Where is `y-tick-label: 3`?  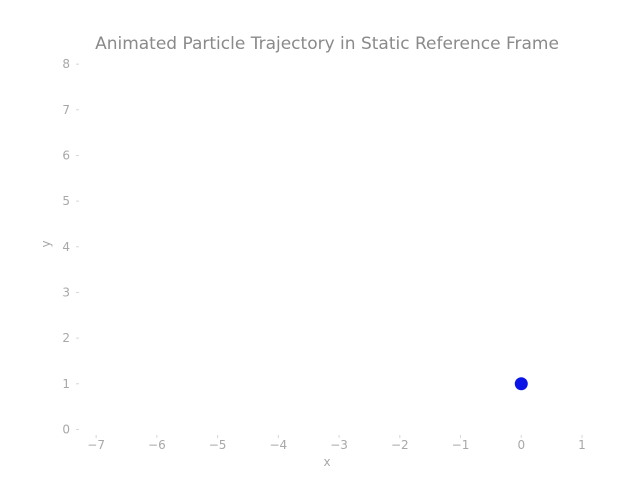 y-tick-label: 3 is located at coordinates (66, 292).